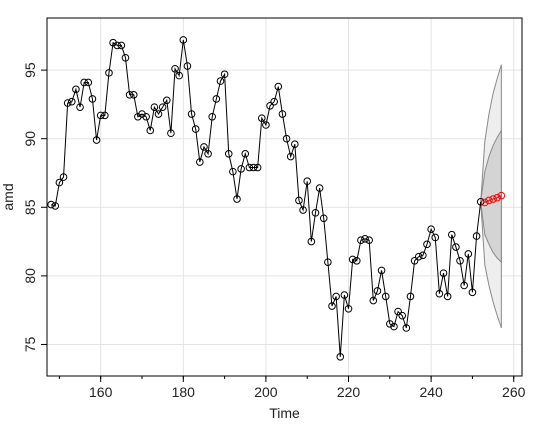  What do you see at coordinates (30, 139) in the screenshot?
I see `y-tick-label: 90` at bounding box center [30, 139].